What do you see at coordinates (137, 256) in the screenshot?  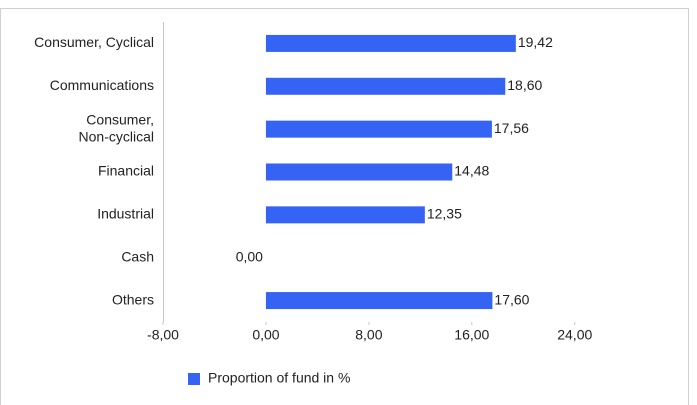 I see `y-tick-label: Cash` at bounding box center [137, 256].